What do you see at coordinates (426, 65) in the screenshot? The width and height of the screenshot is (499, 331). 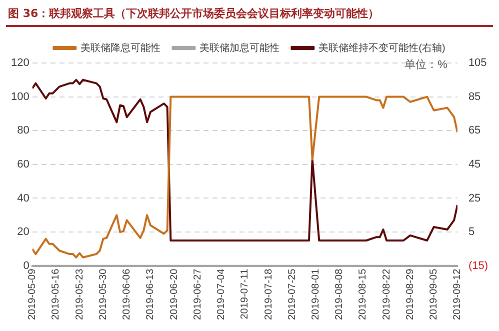 I see `annotation: 单位：%` at bounding box center [426, 65].